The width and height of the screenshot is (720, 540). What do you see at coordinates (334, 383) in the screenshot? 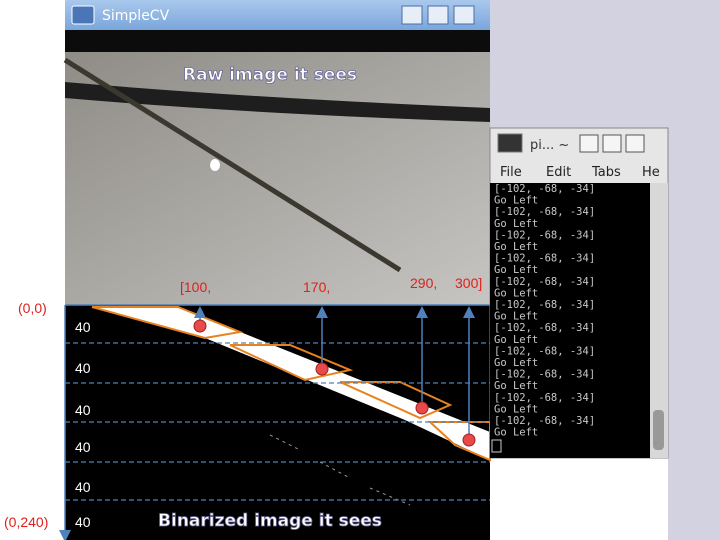
I see `centroids` at bounding box center [334, 383].